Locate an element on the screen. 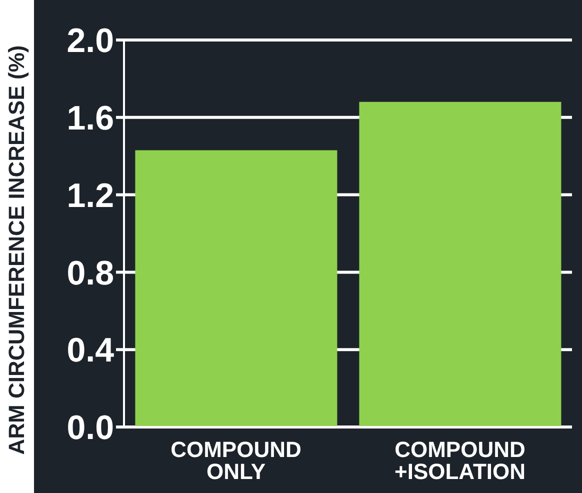 This screenshot has height=493, width=582. y-tick-label: 1.6 is located at coordinates (90, 118).